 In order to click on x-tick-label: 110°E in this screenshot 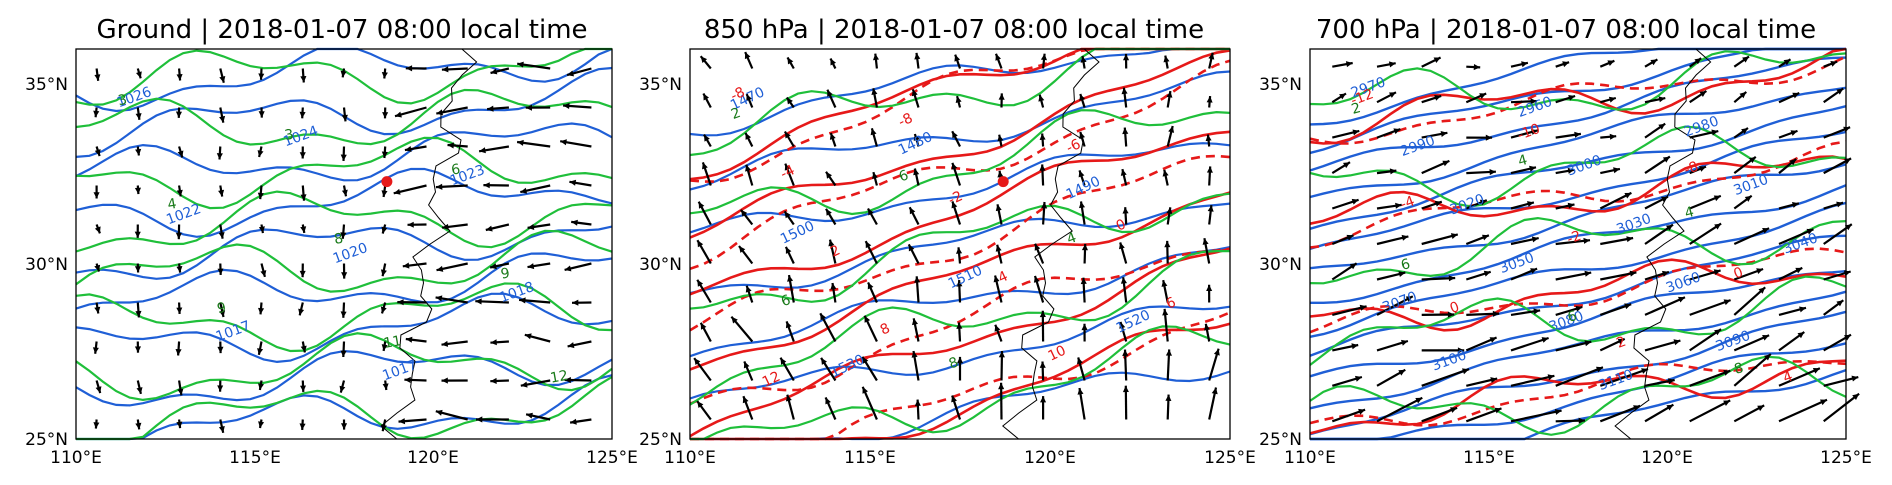, I will do `click(76, 458)`.